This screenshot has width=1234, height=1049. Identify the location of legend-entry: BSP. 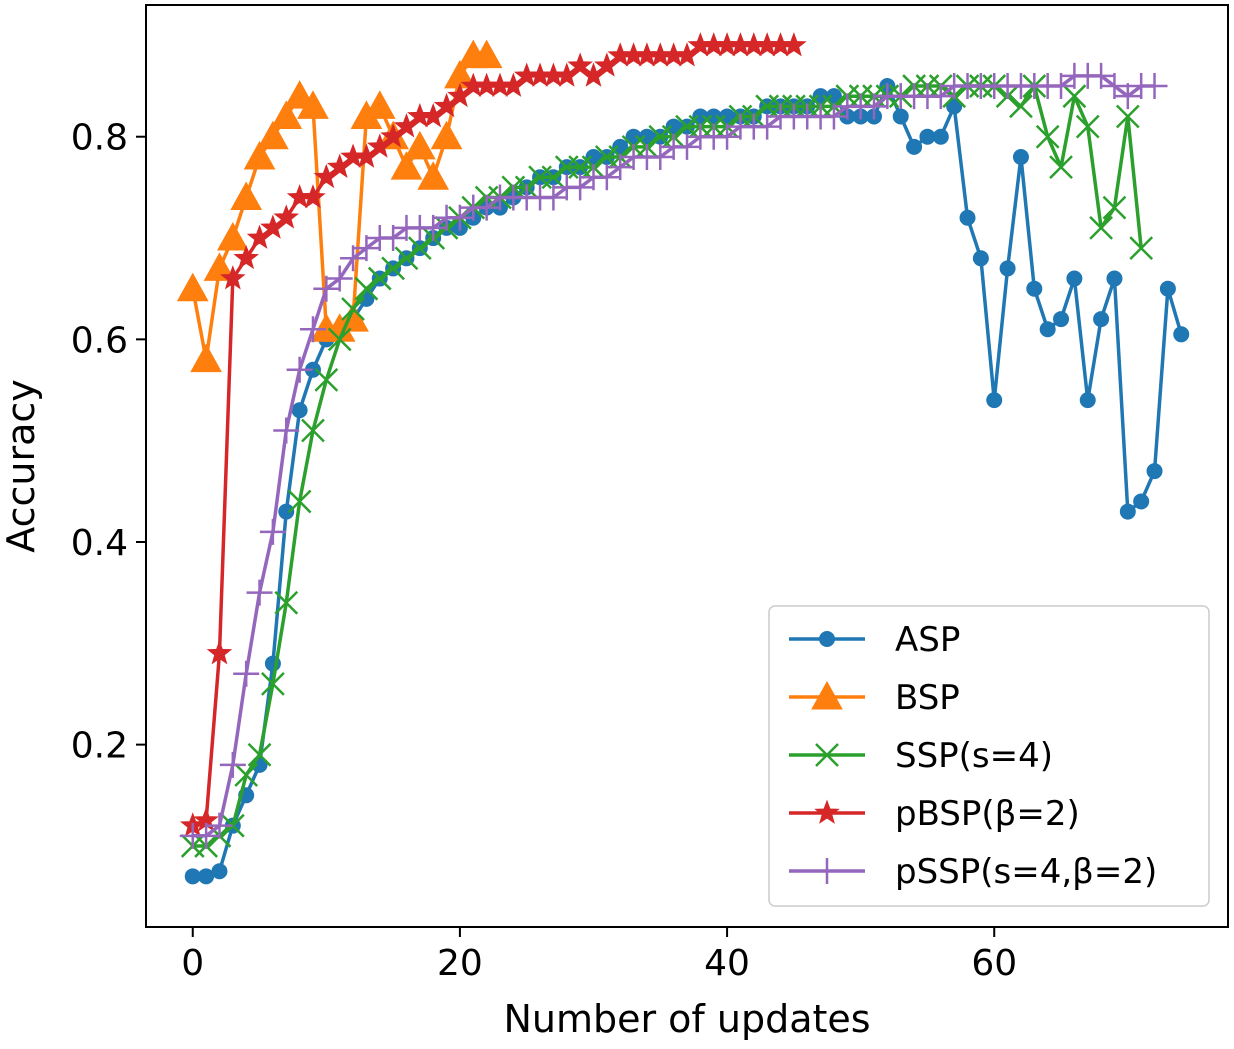
(874, 698).